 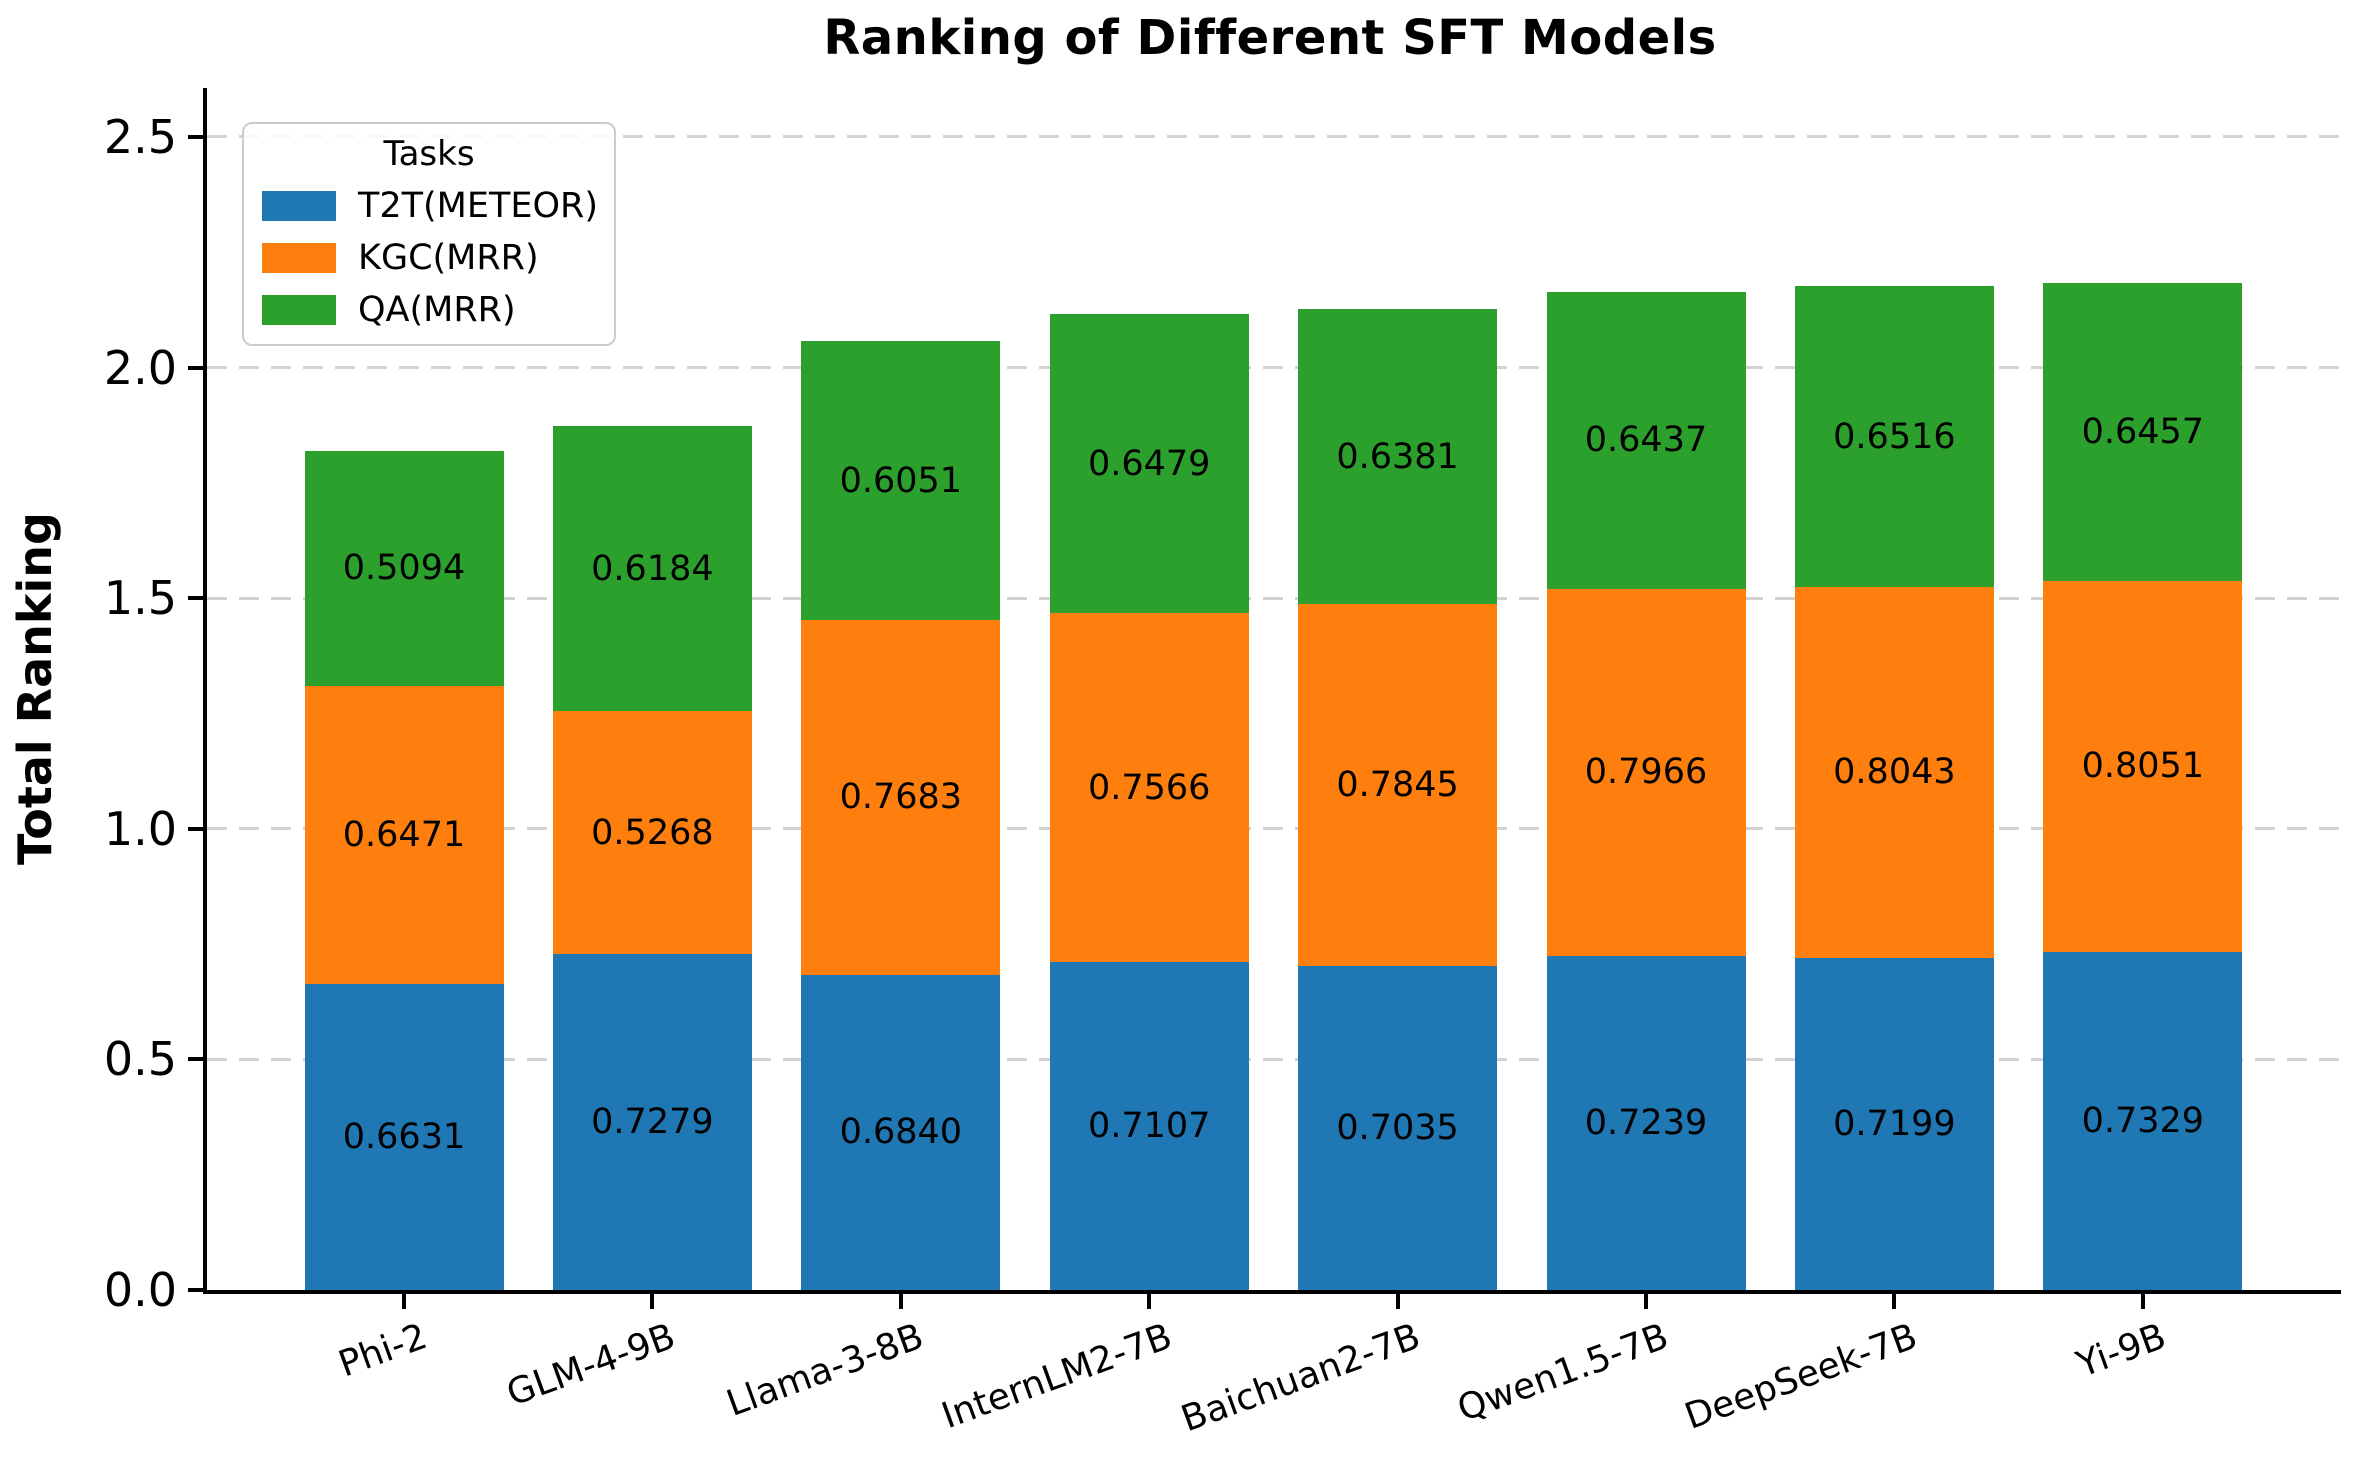 I want to click on legend-entries: T2T(METEOR) KGC(MRR) QA(MRR), so click(x=430, y=258).